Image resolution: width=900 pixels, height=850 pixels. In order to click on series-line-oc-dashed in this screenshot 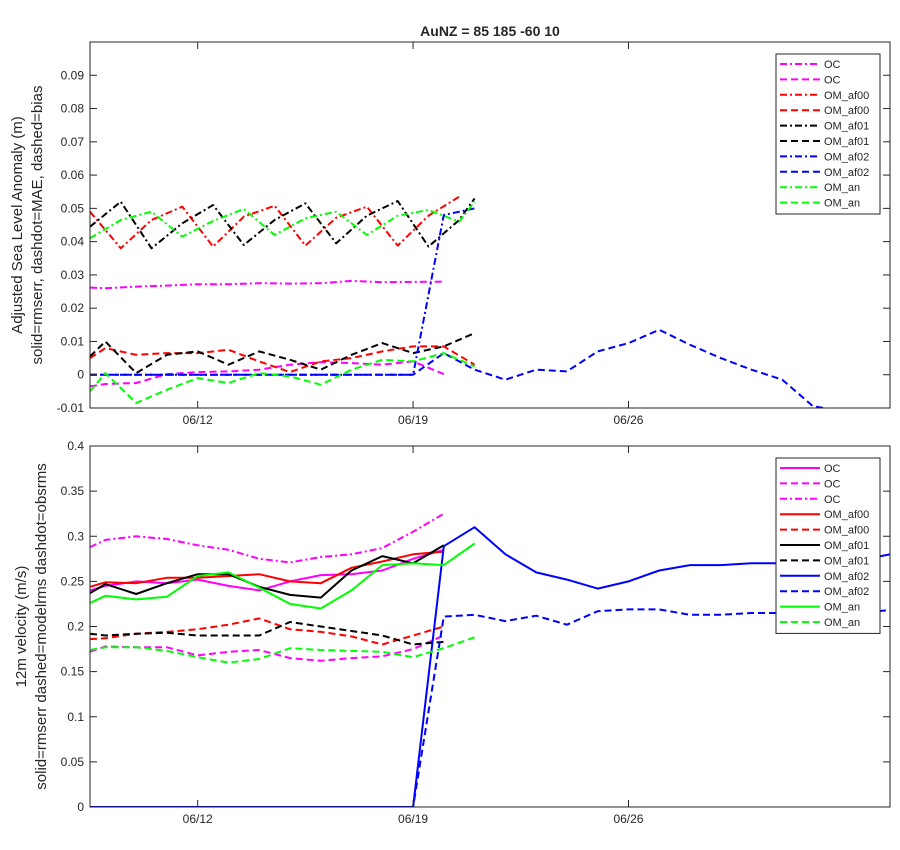, I will do `click(267, 374)`.